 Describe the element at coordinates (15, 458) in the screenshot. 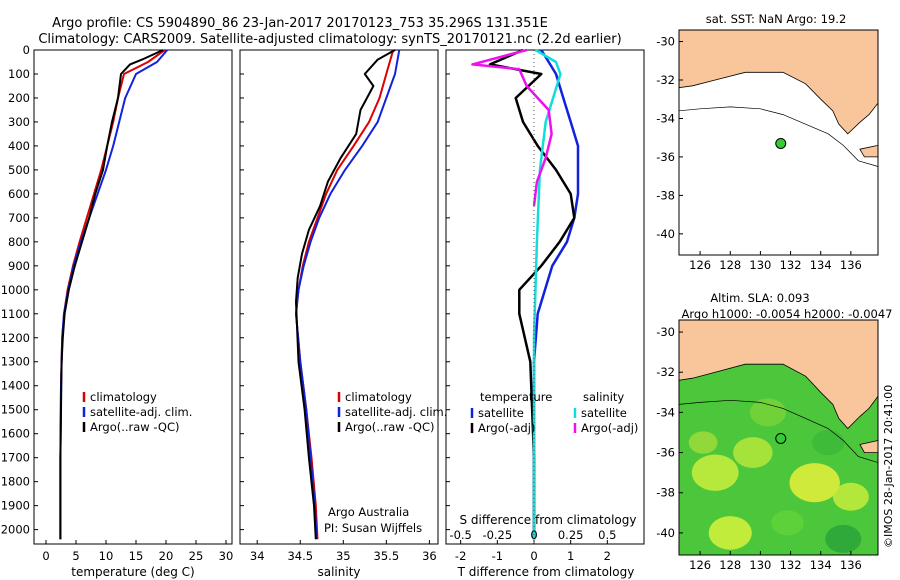

I see `depth-tick-label: 1700` at that location.